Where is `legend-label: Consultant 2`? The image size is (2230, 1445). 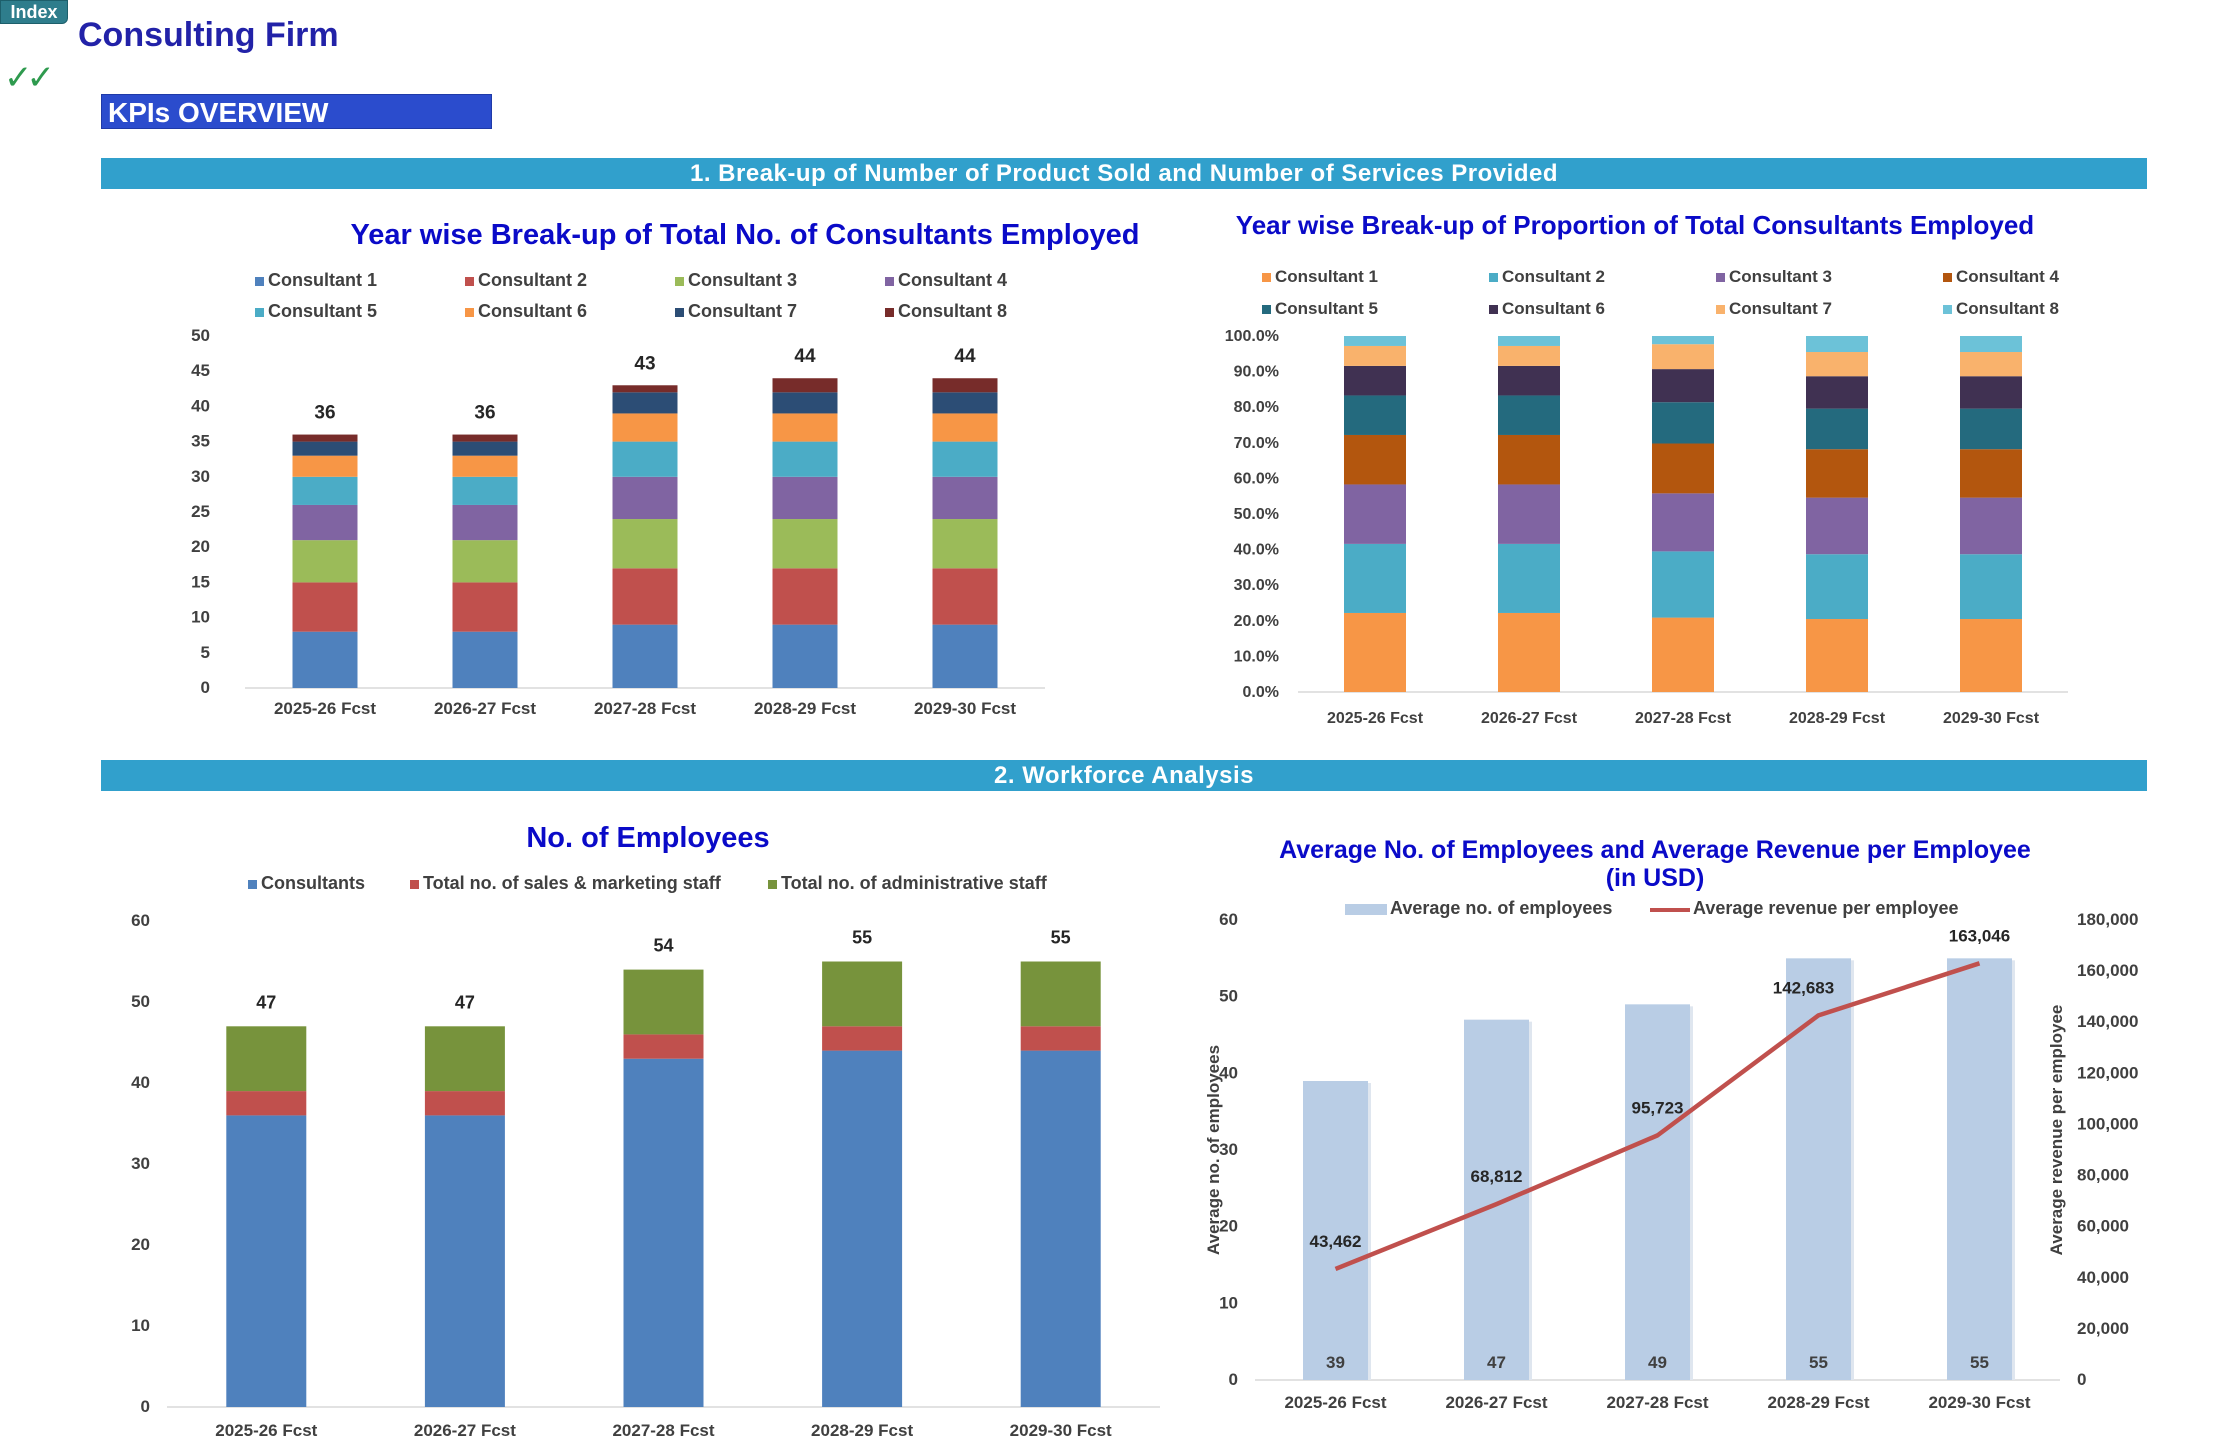
legend-label: Consultant 2 is located at coordinates (532, 280).